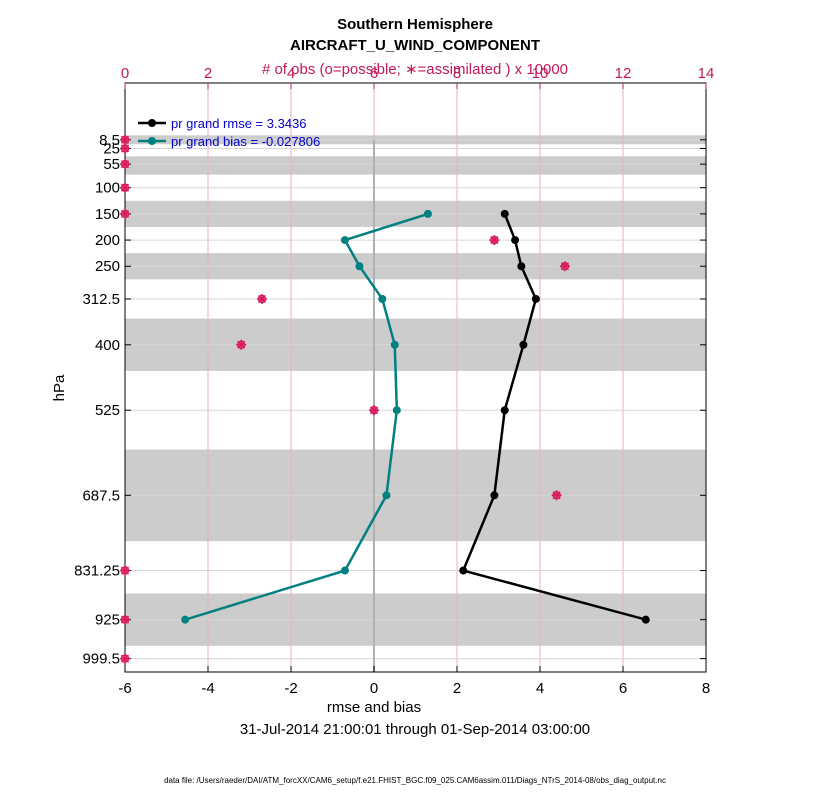 Image resolution: width=830 pixels, height=800 pixels. What do you see at coordinates (540, 688) in the screenshot?
I see `x-tick-label-5: 4` at bounding box center [540, 688].